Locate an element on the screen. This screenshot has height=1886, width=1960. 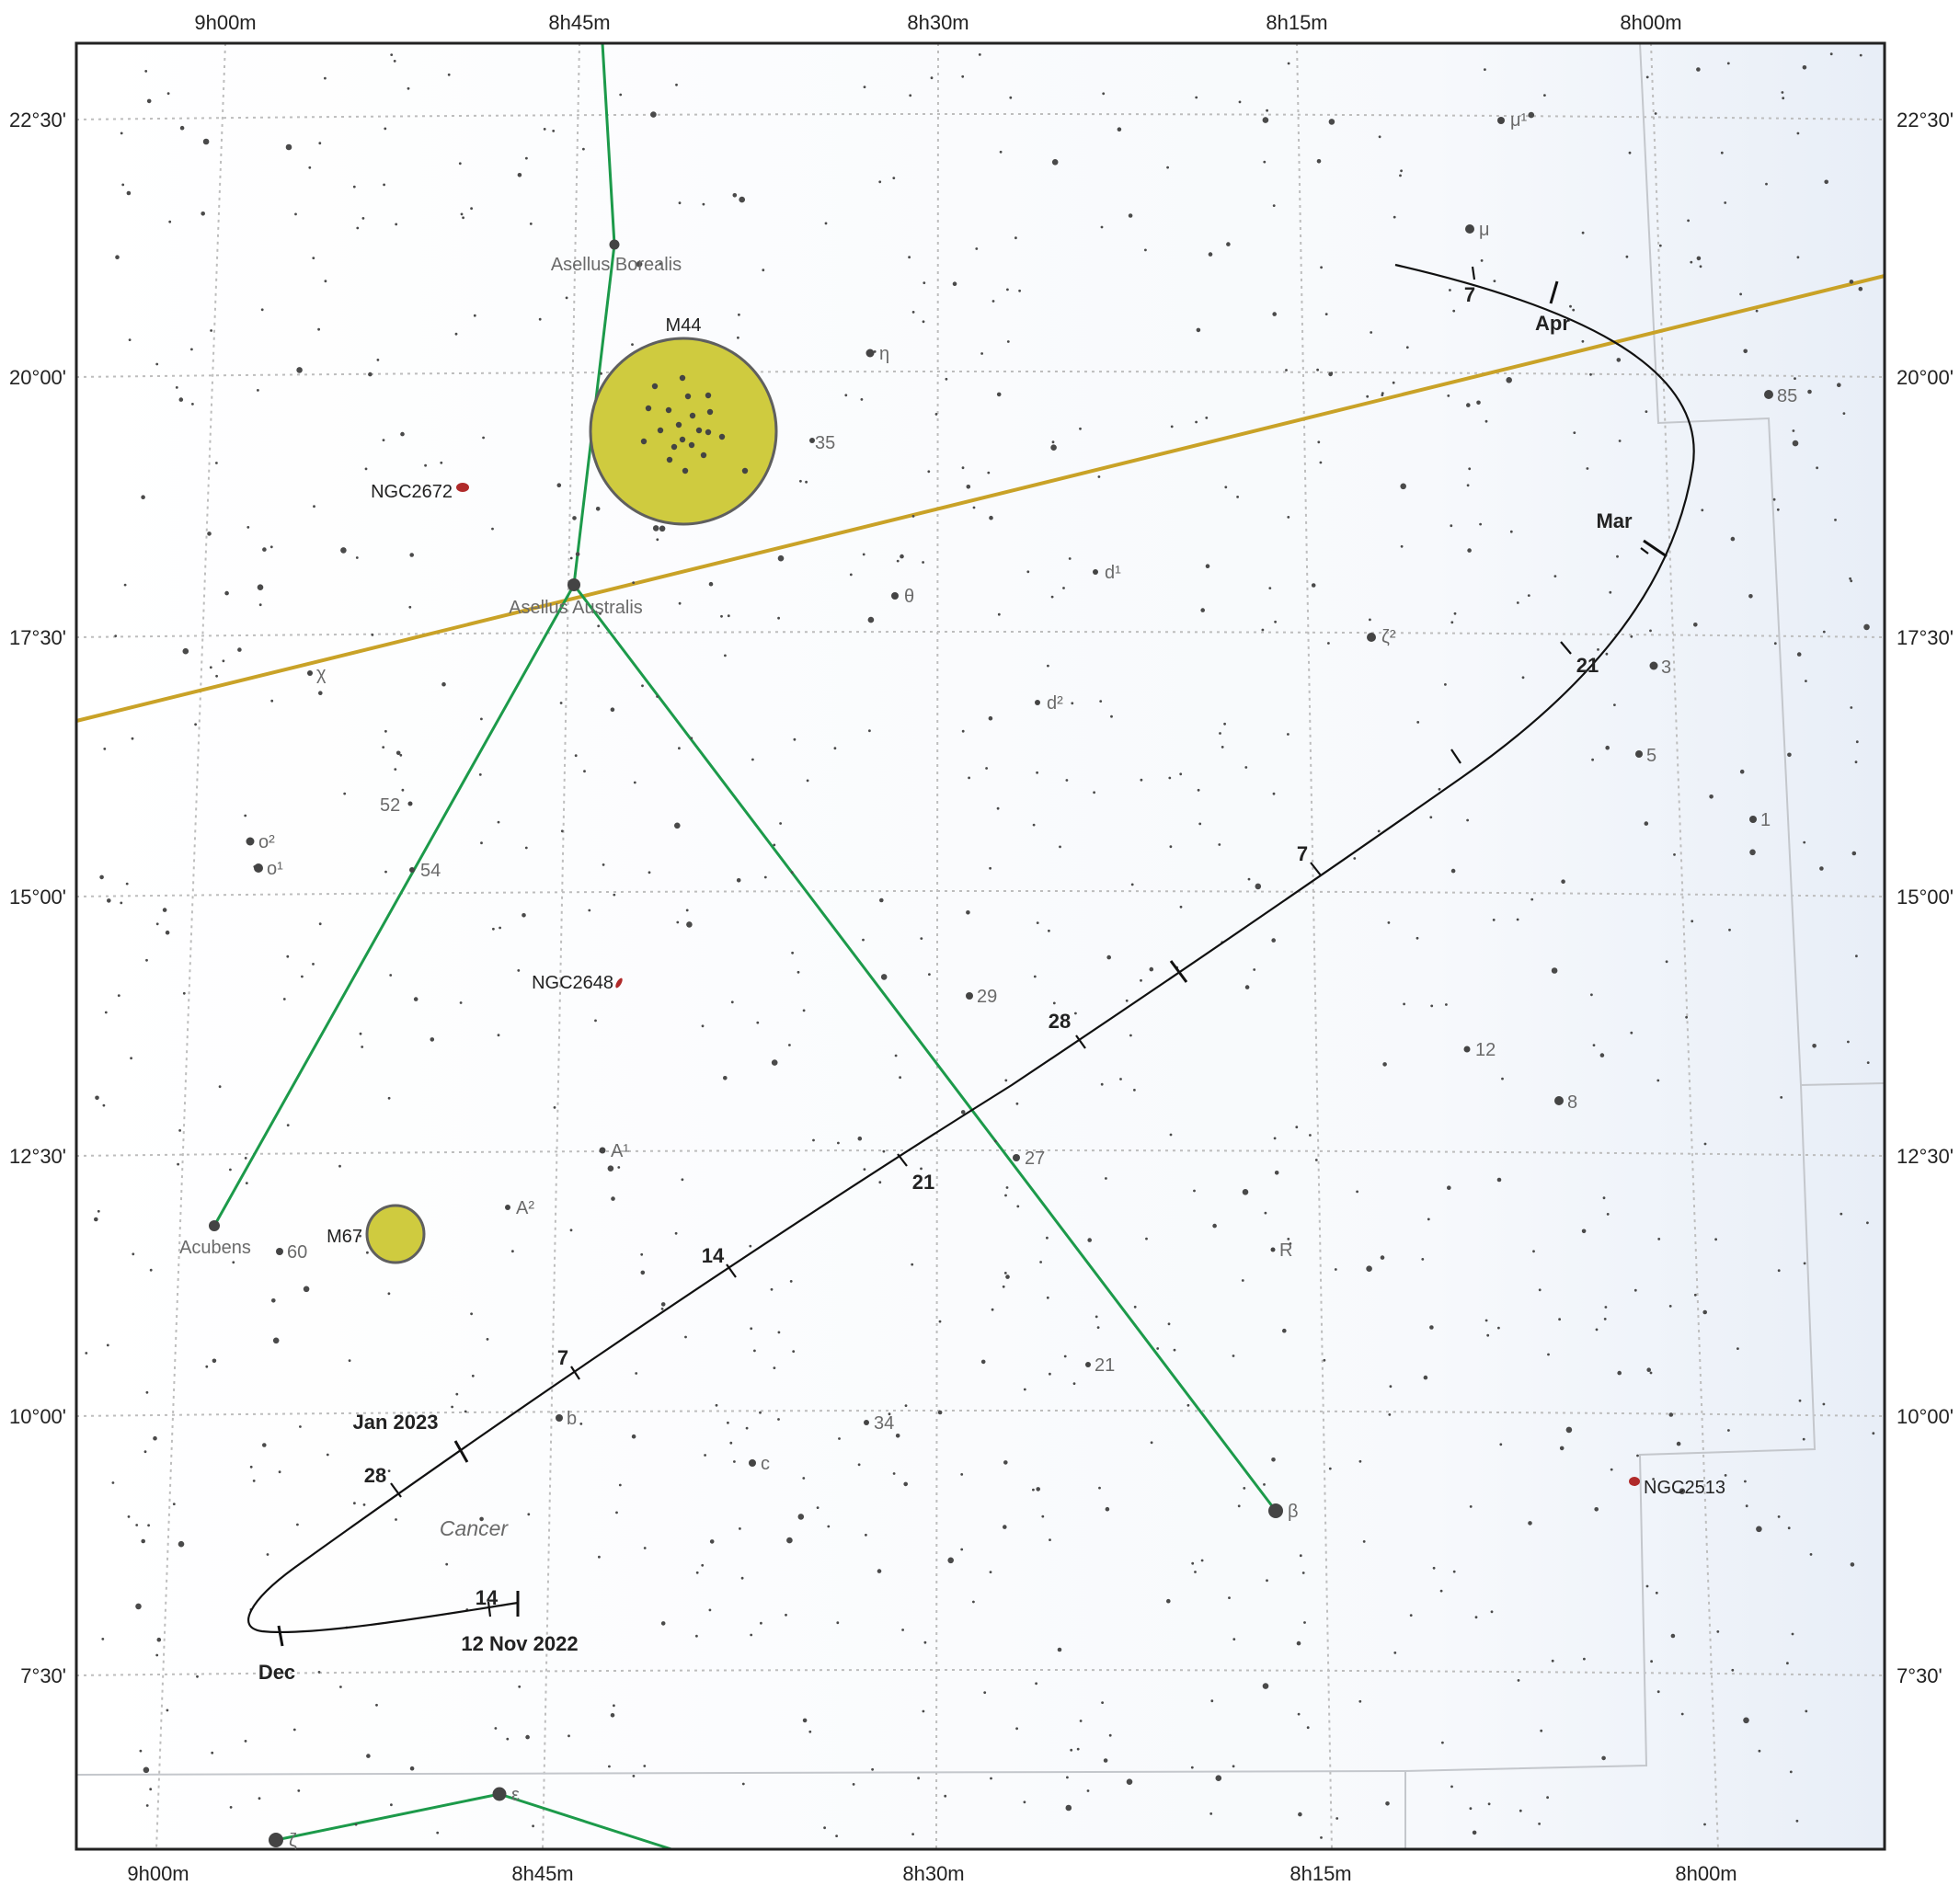
svg-text: Dec is located at coordinates (276, 1672).